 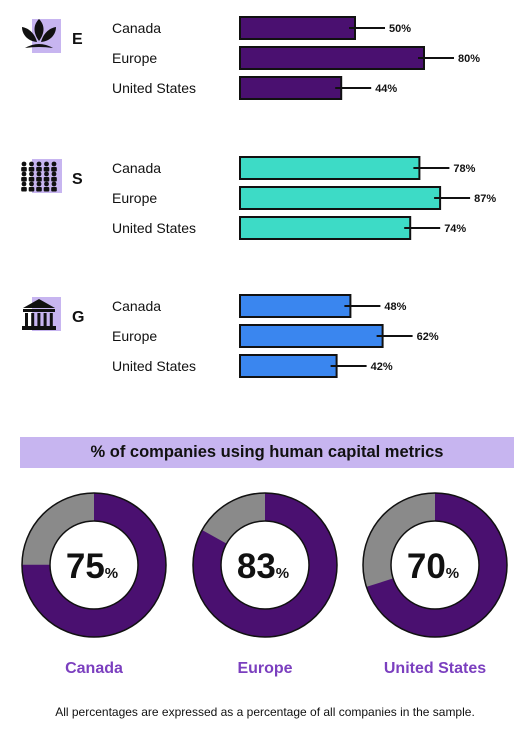 I want to click on donut-value: 70%, so click(x=433, y=566).